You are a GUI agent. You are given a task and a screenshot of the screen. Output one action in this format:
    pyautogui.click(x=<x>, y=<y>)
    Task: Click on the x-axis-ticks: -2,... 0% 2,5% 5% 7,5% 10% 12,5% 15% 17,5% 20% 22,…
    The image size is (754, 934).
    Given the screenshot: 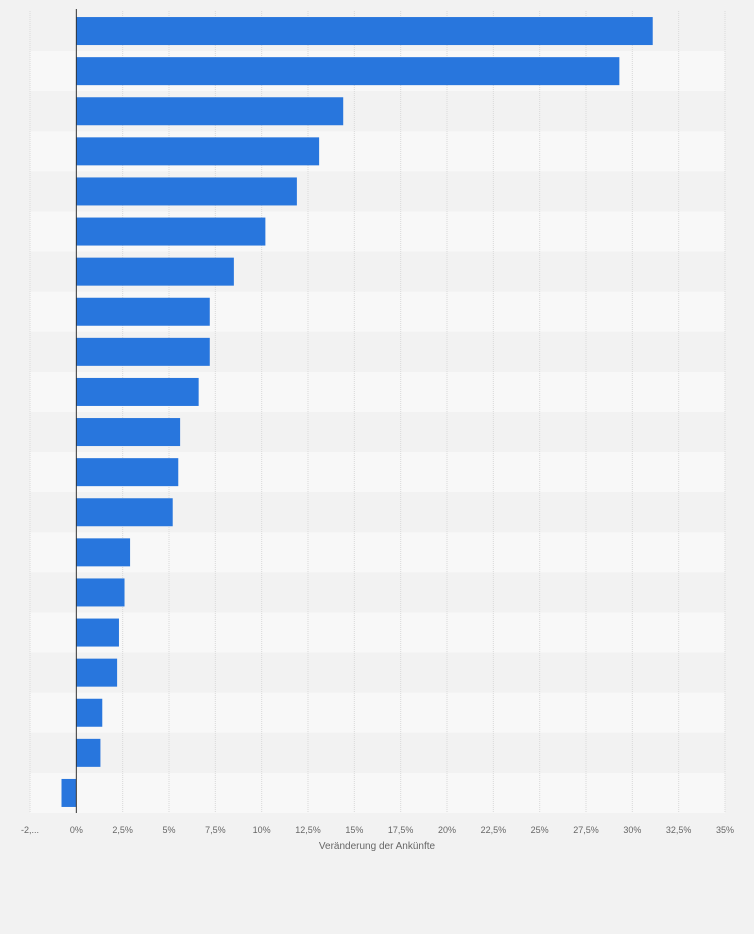 What is the action you would take?
    pyautogui.click(x=377, y=830)
    